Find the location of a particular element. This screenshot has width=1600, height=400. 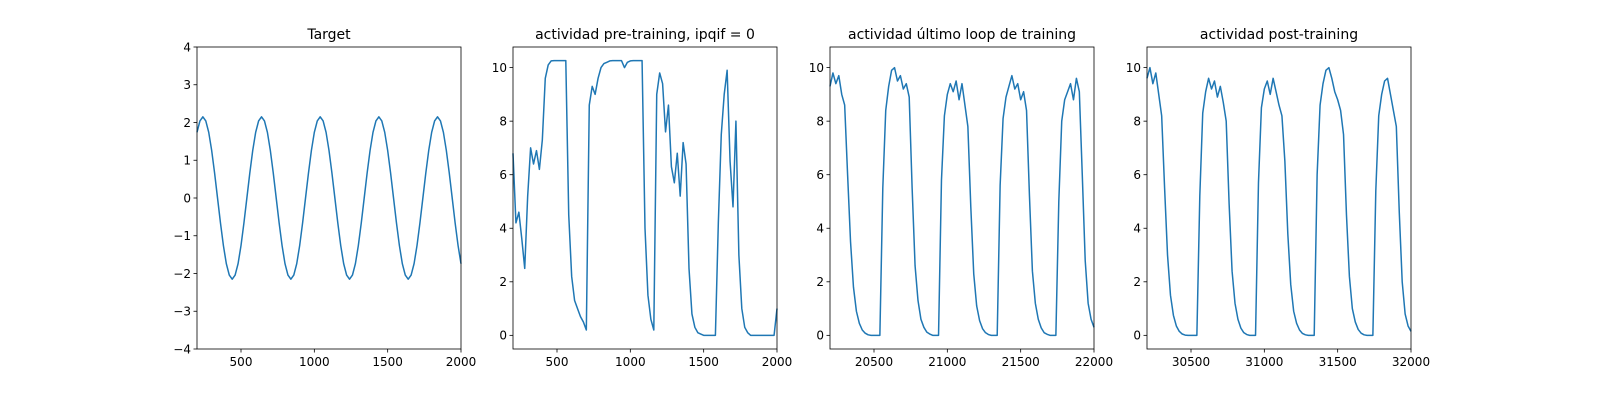

y-tick-label: −1 is located at coordinates (182, 236).